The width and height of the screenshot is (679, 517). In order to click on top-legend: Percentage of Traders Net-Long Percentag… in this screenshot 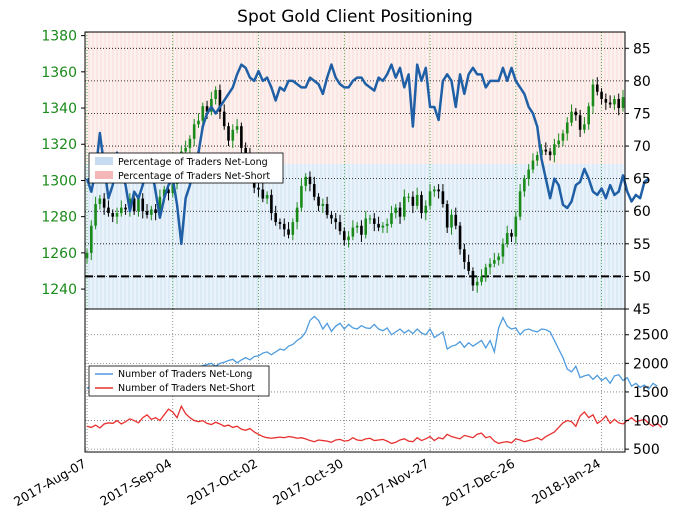, I will do `click(186, 168)`.